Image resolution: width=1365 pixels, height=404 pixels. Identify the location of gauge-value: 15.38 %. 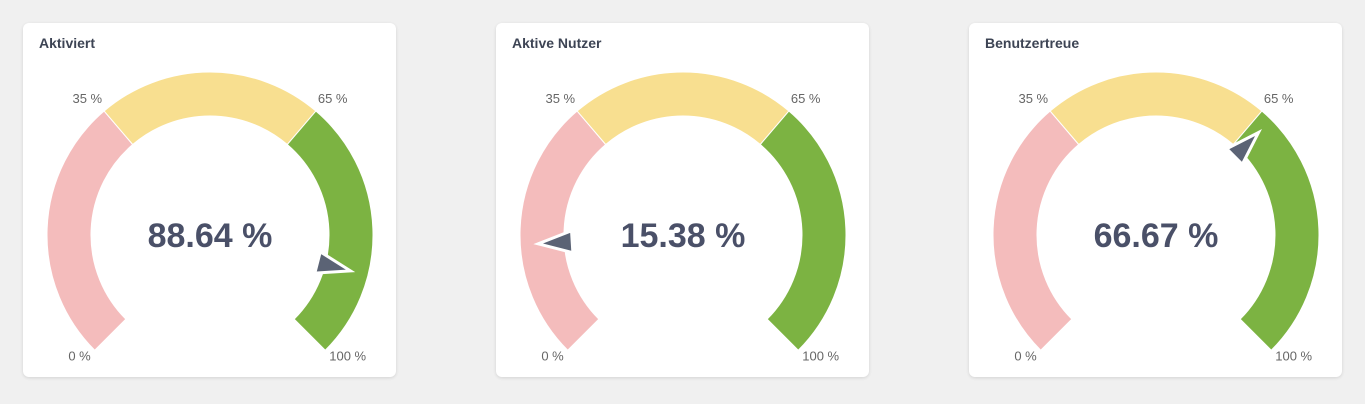
(683, 236).